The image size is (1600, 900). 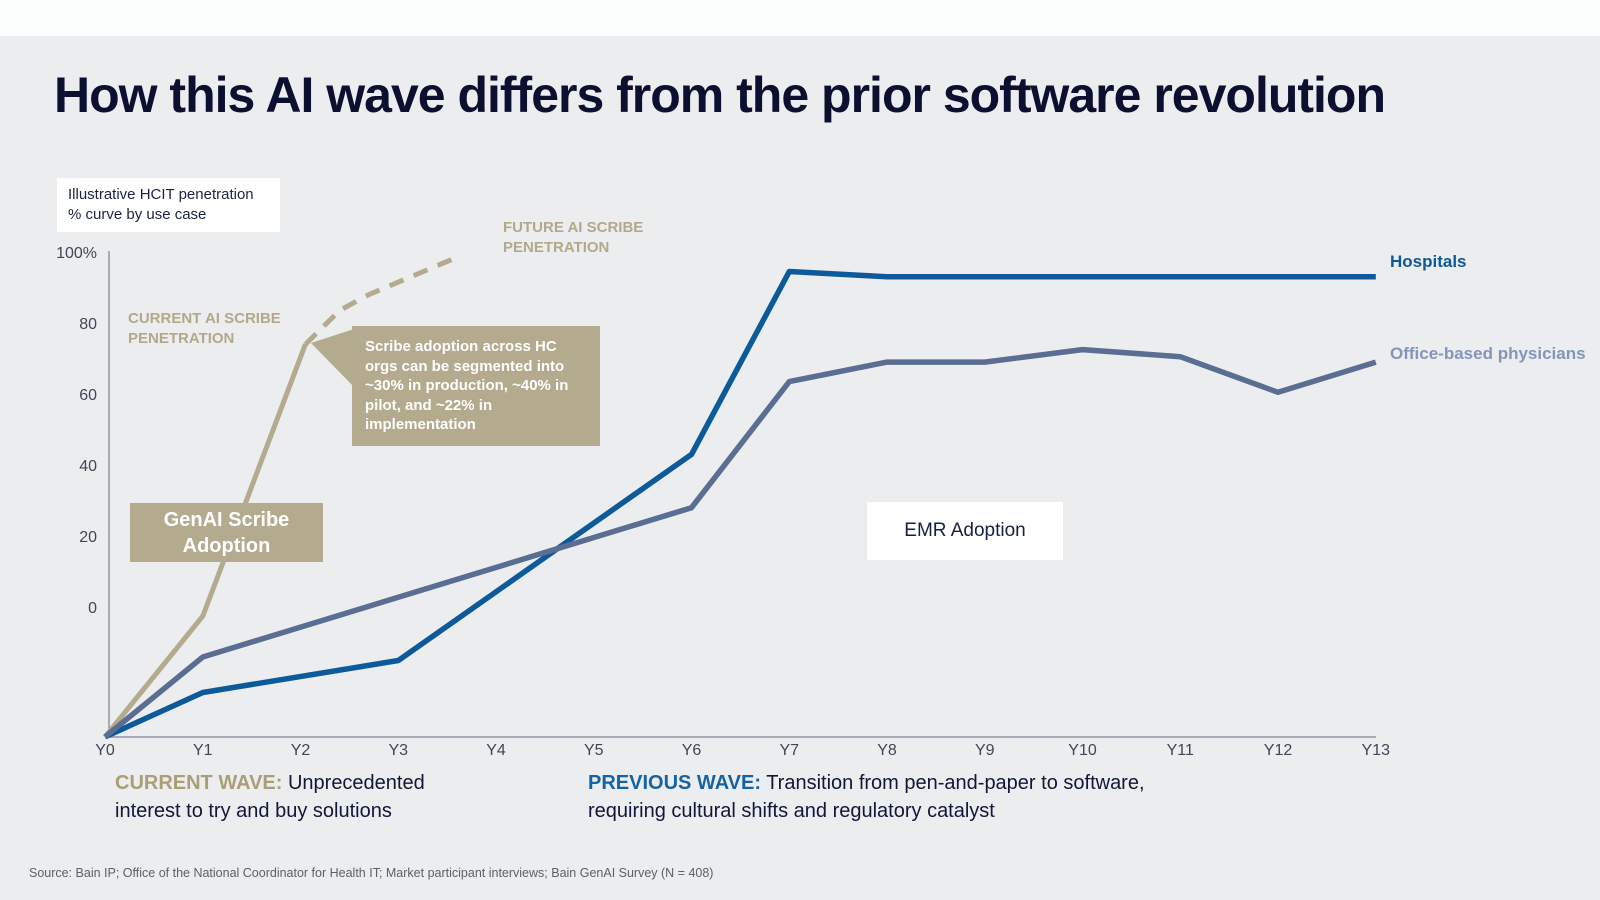 I want to click on x-tick-label: Y1, so click(x=202, y=750).